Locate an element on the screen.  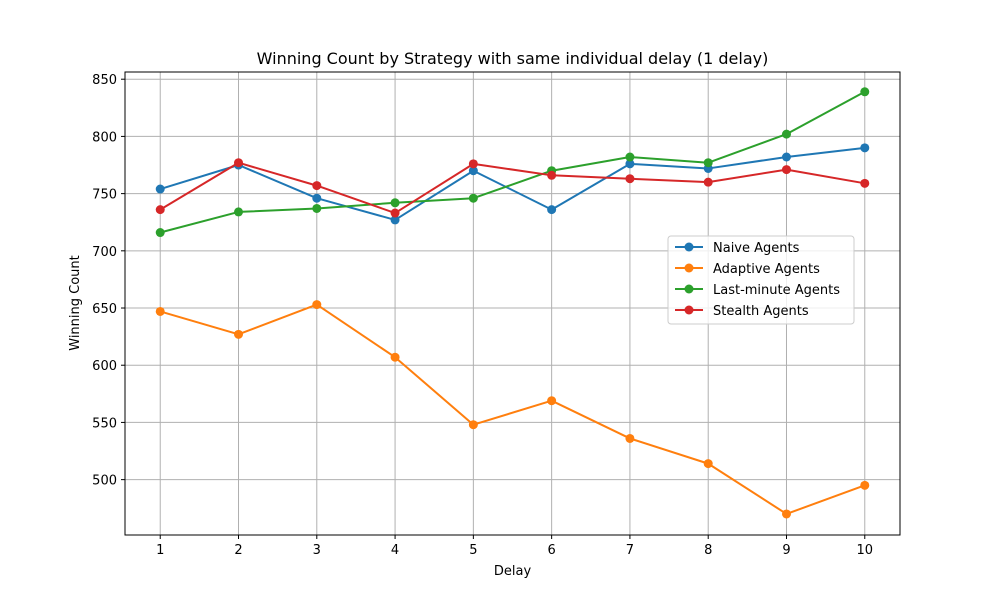
x-tick-label: 2 is located at coordinates (238, 550).